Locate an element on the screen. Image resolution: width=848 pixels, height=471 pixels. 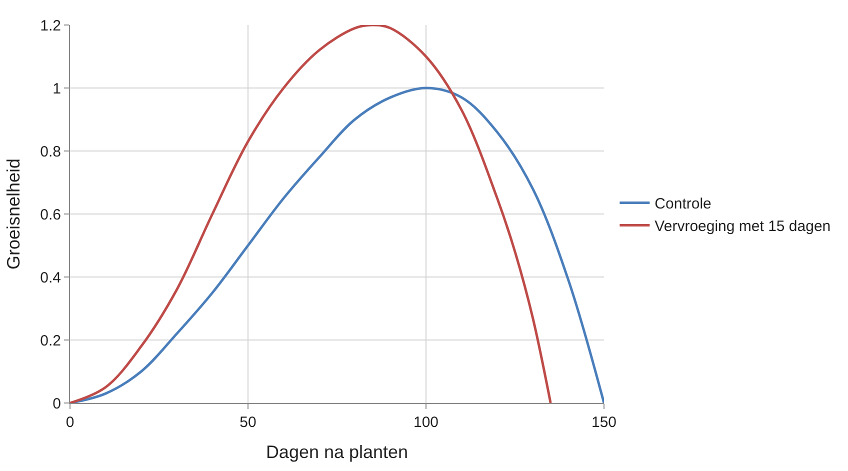
x-tick-label: 0 is located at coordinates (70, 422).